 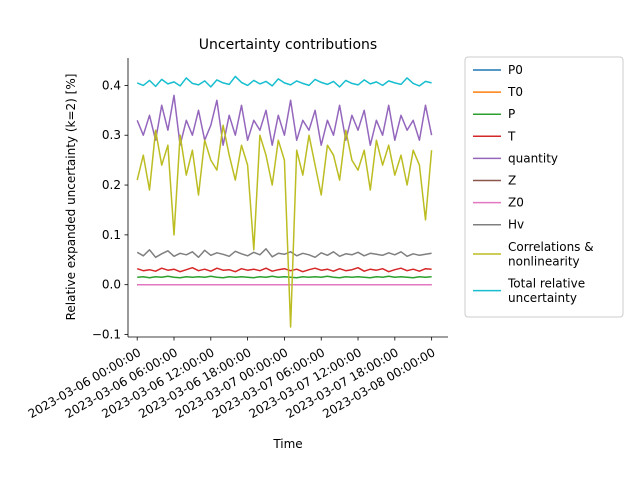 I want to click on legend-label-1: T0, so click(x=515, y=92).